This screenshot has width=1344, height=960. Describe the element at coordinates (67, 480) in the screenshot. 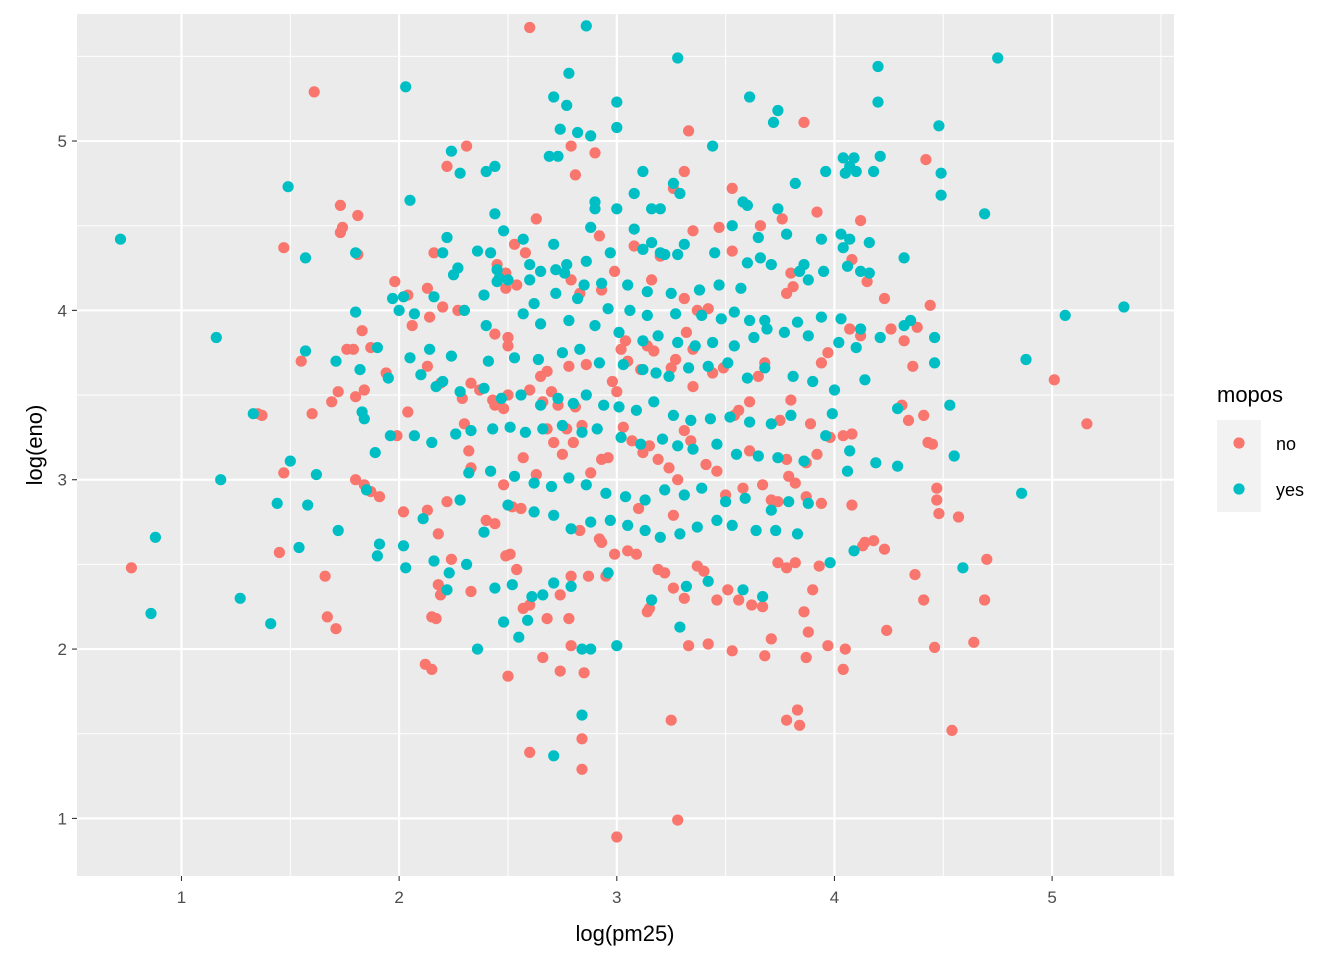

I see `y-axis: 1 2 3 4 5` at that location.